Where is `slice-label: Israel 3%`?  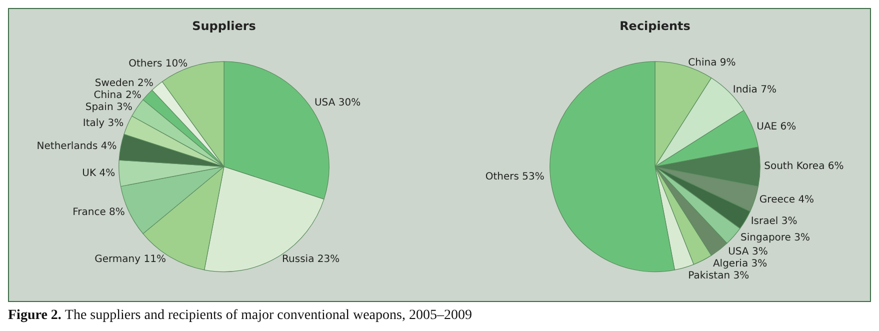 slice-label: Israel 3% is located at coordinates (774, 222).